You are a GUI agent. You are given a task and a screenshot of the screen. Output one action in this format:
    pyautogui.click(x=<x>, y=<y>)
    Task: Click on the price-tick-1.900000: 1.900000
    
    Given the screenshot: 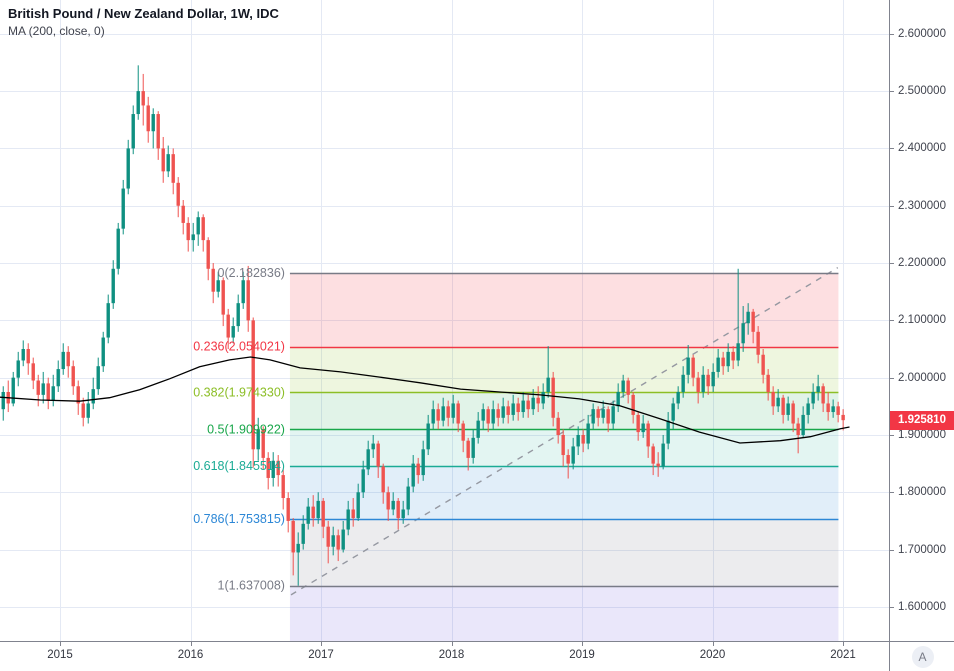 What is the action you would take?
    pyautogui.click(x=922, y=435)
    